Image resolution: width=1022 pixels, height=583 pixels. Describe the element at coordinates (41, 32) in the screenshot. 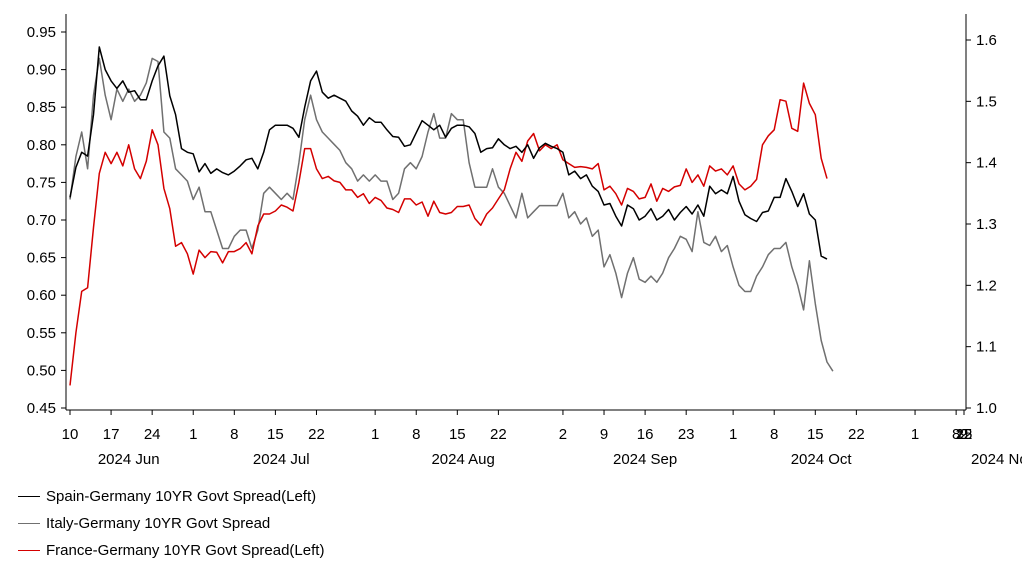

I see `left-tick-label: 0.95` at that location.